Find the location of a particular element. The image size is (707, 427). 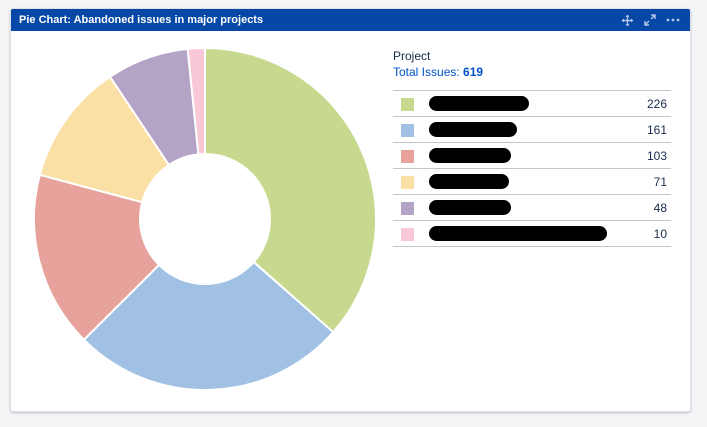

total-issues: Total Issues: 619 is located at coordinates (532, 72).